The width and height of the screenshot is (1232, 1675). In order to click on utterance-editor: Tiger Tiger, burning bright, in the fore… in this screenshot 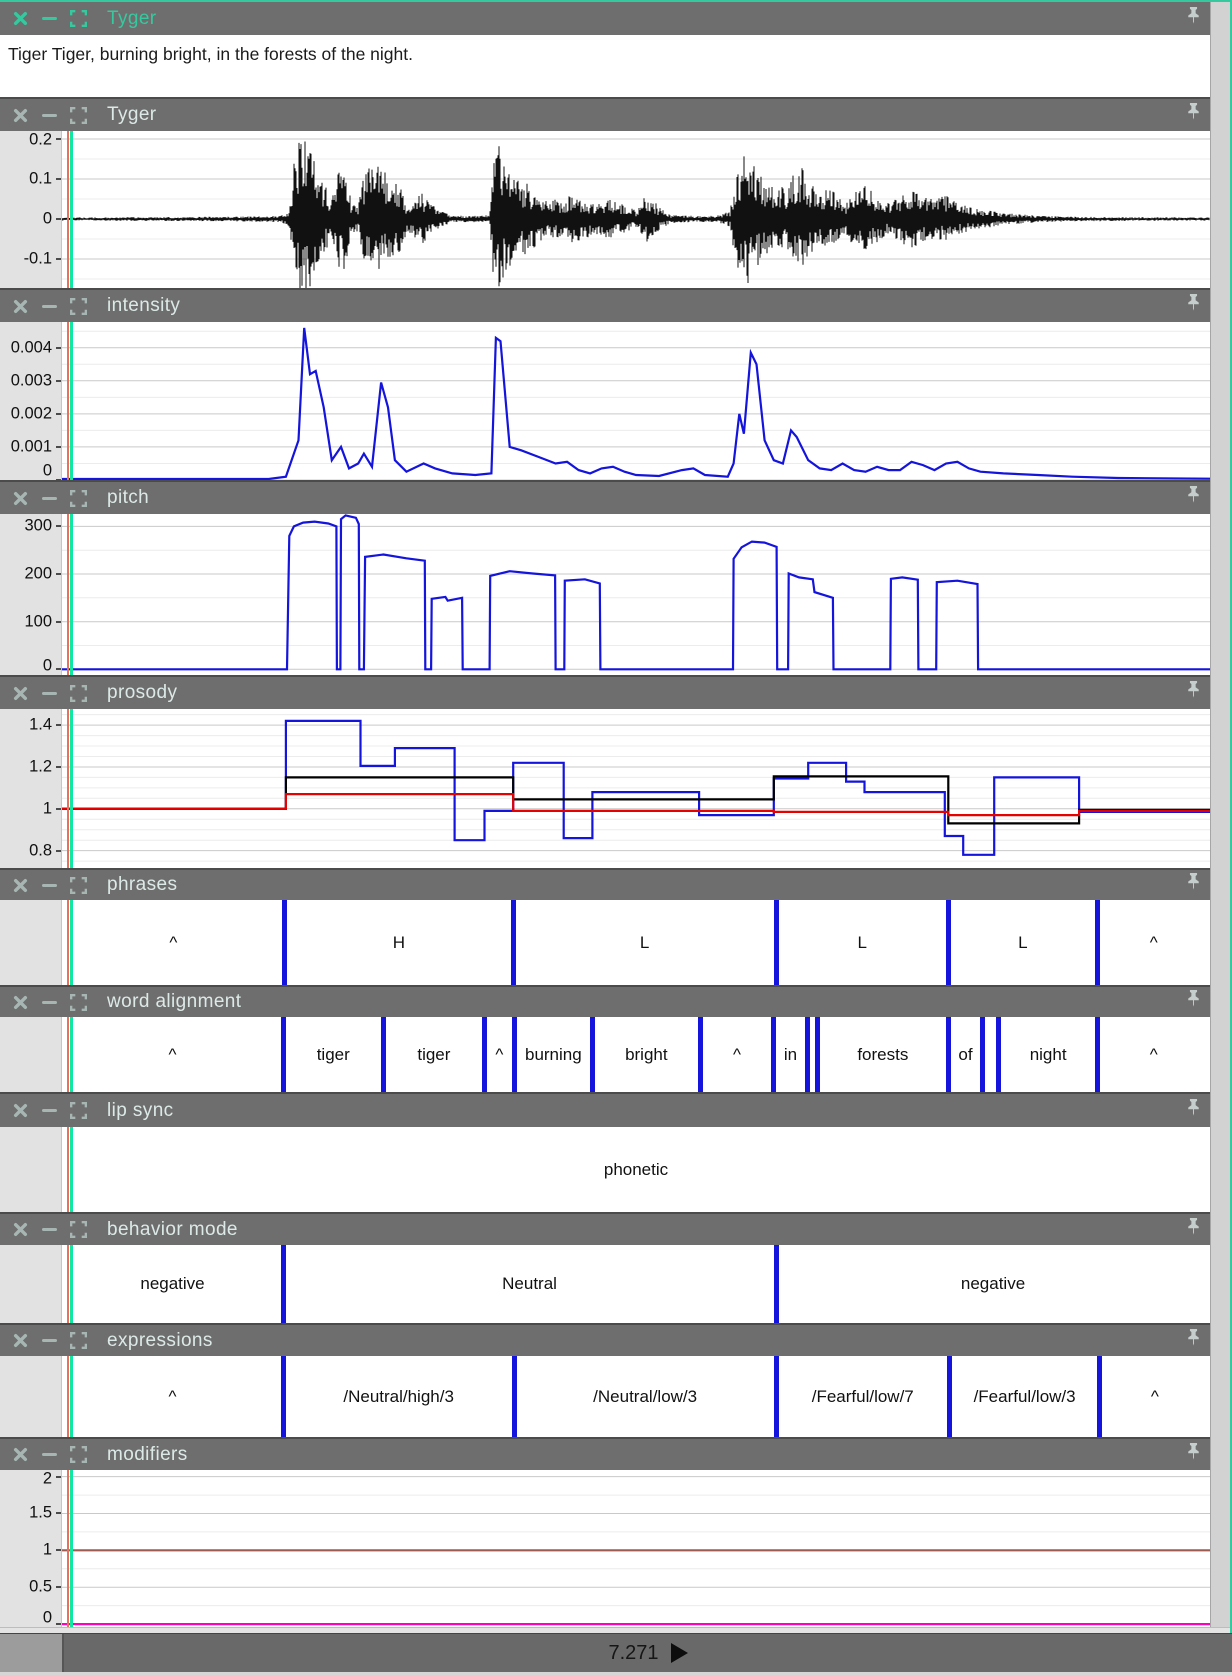, I will do `click(605, 66)`.